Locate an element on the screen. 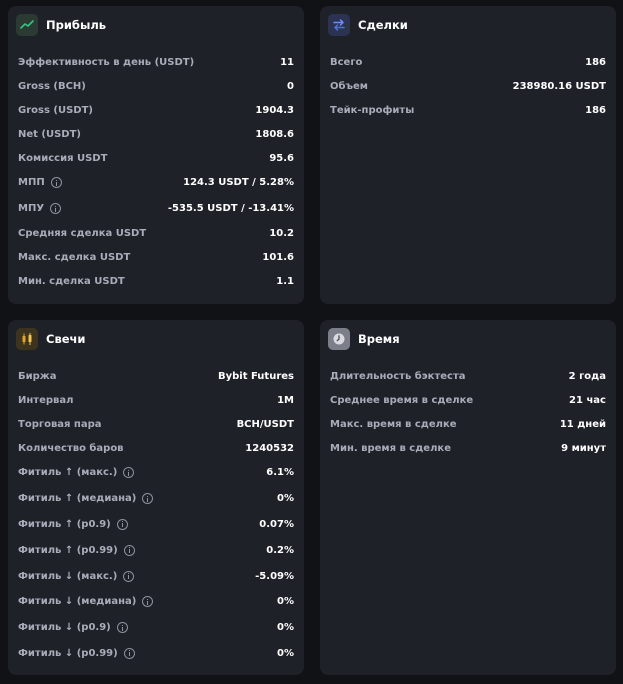  stat-label: Макс. время в сделке is located at coordinates (393, 424).